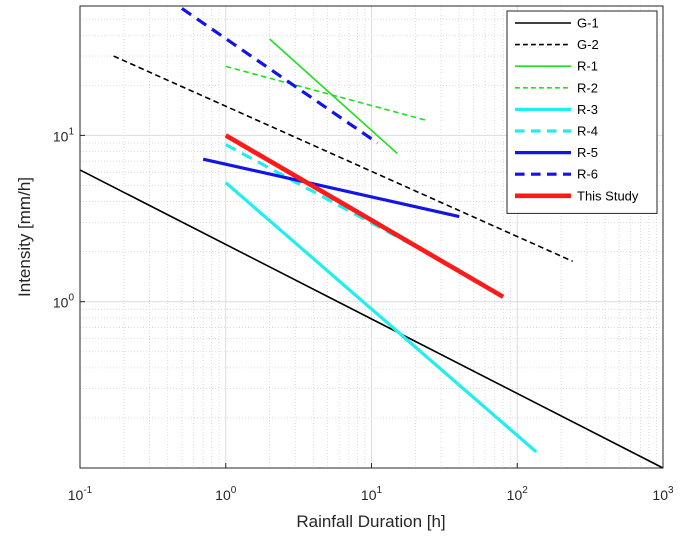 The width and height of the screenshot is (683, 539). What do you see at coordinates (587, 152) in the screenshot?
I see `legend-label-6: R-5` at bounding box center [587, 152].